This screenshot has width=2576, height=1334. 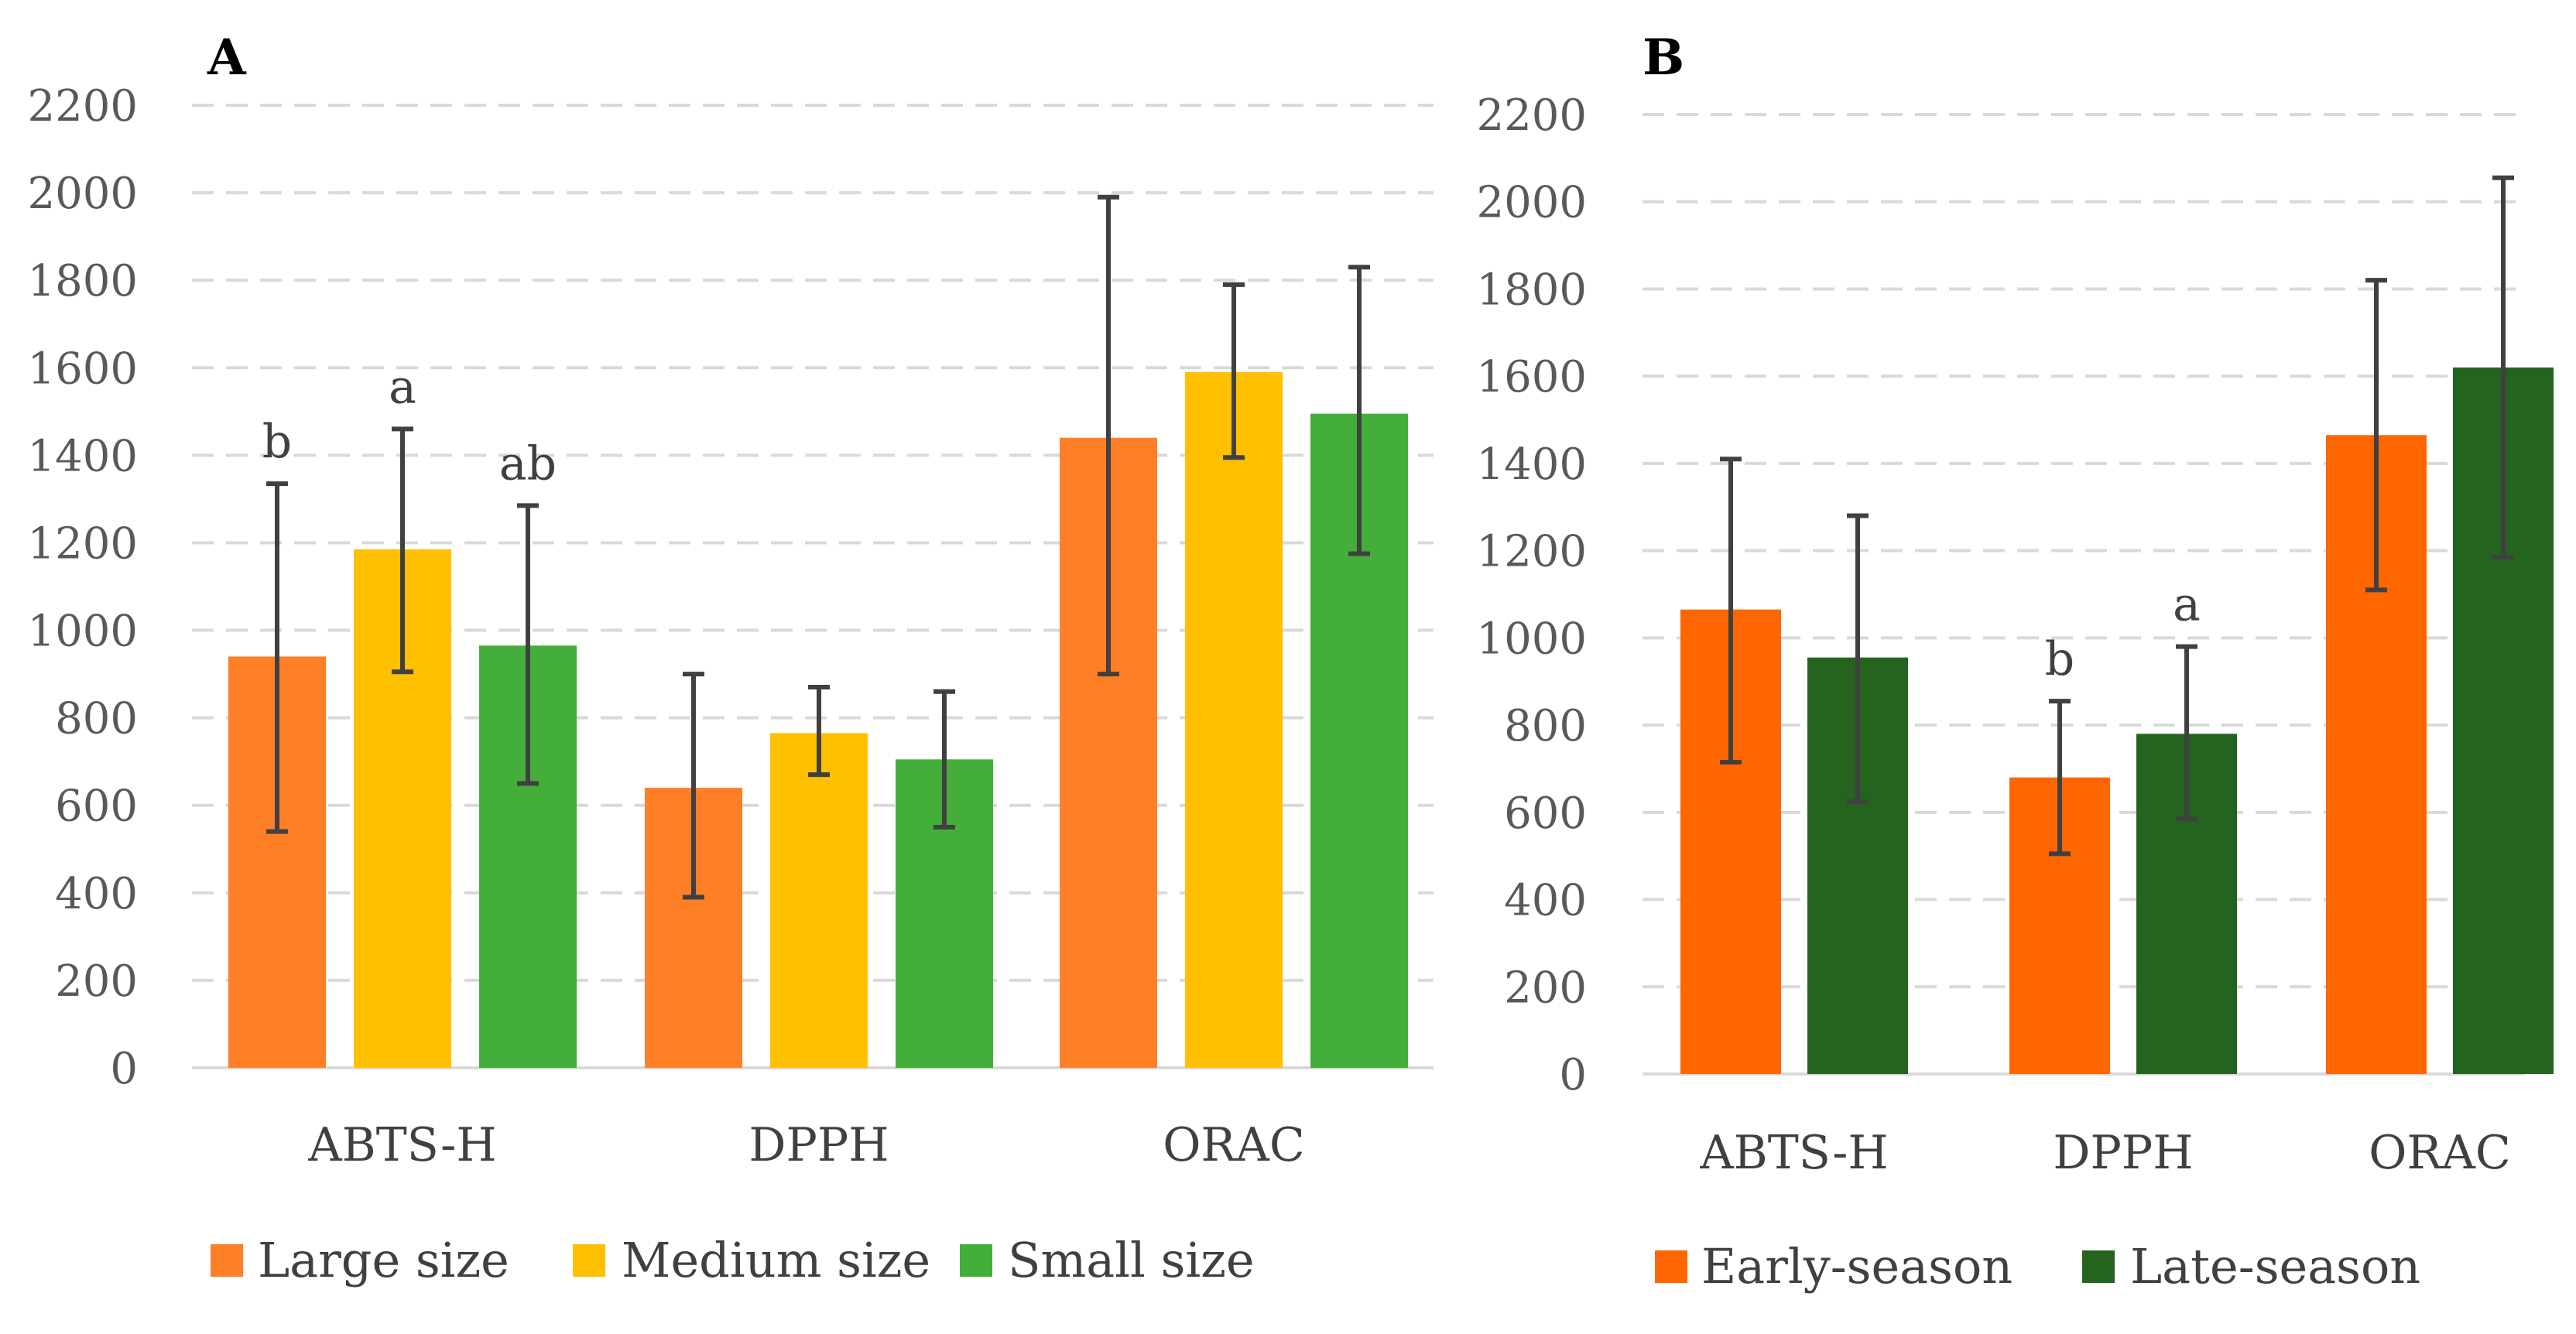 I want to click on legend-label: Medium size, so click(x=776, y=1260).